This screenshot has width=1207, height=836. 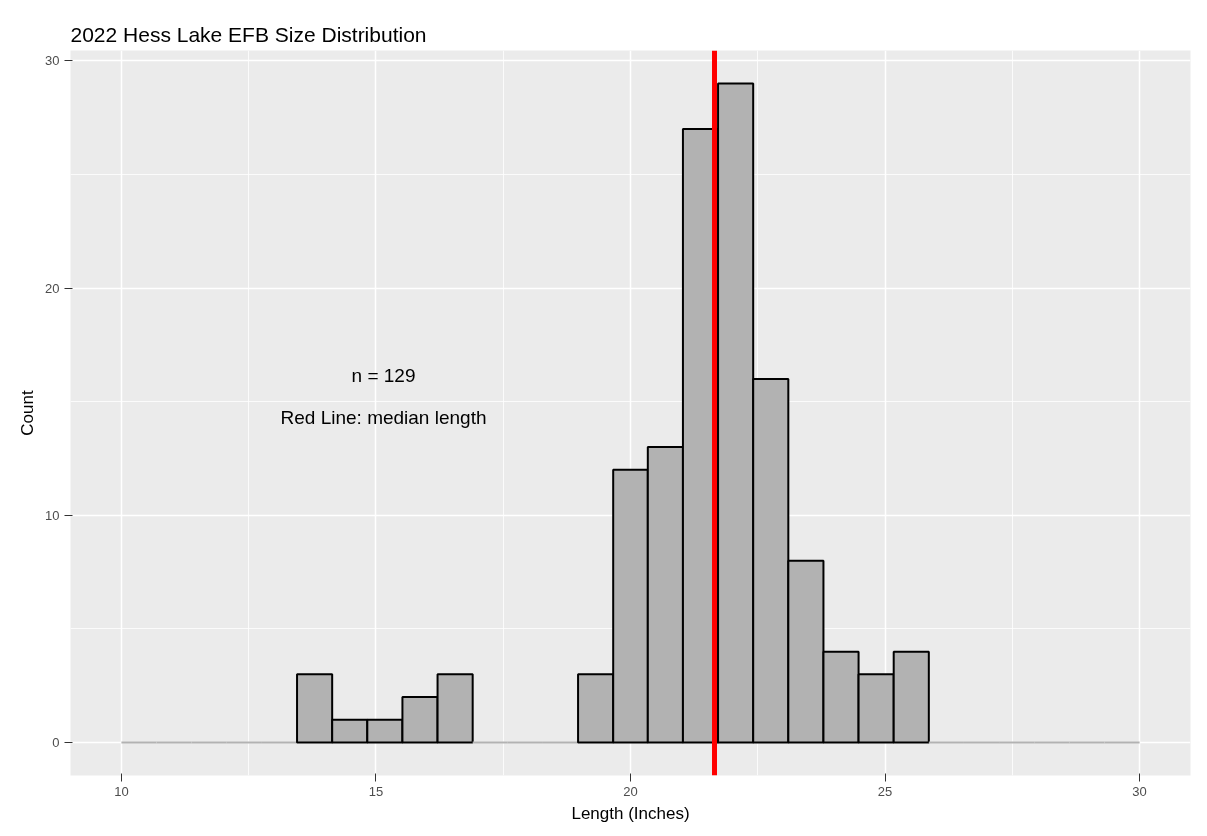 I want to click on y-tick-label: 20, so click(x=52, y=288).